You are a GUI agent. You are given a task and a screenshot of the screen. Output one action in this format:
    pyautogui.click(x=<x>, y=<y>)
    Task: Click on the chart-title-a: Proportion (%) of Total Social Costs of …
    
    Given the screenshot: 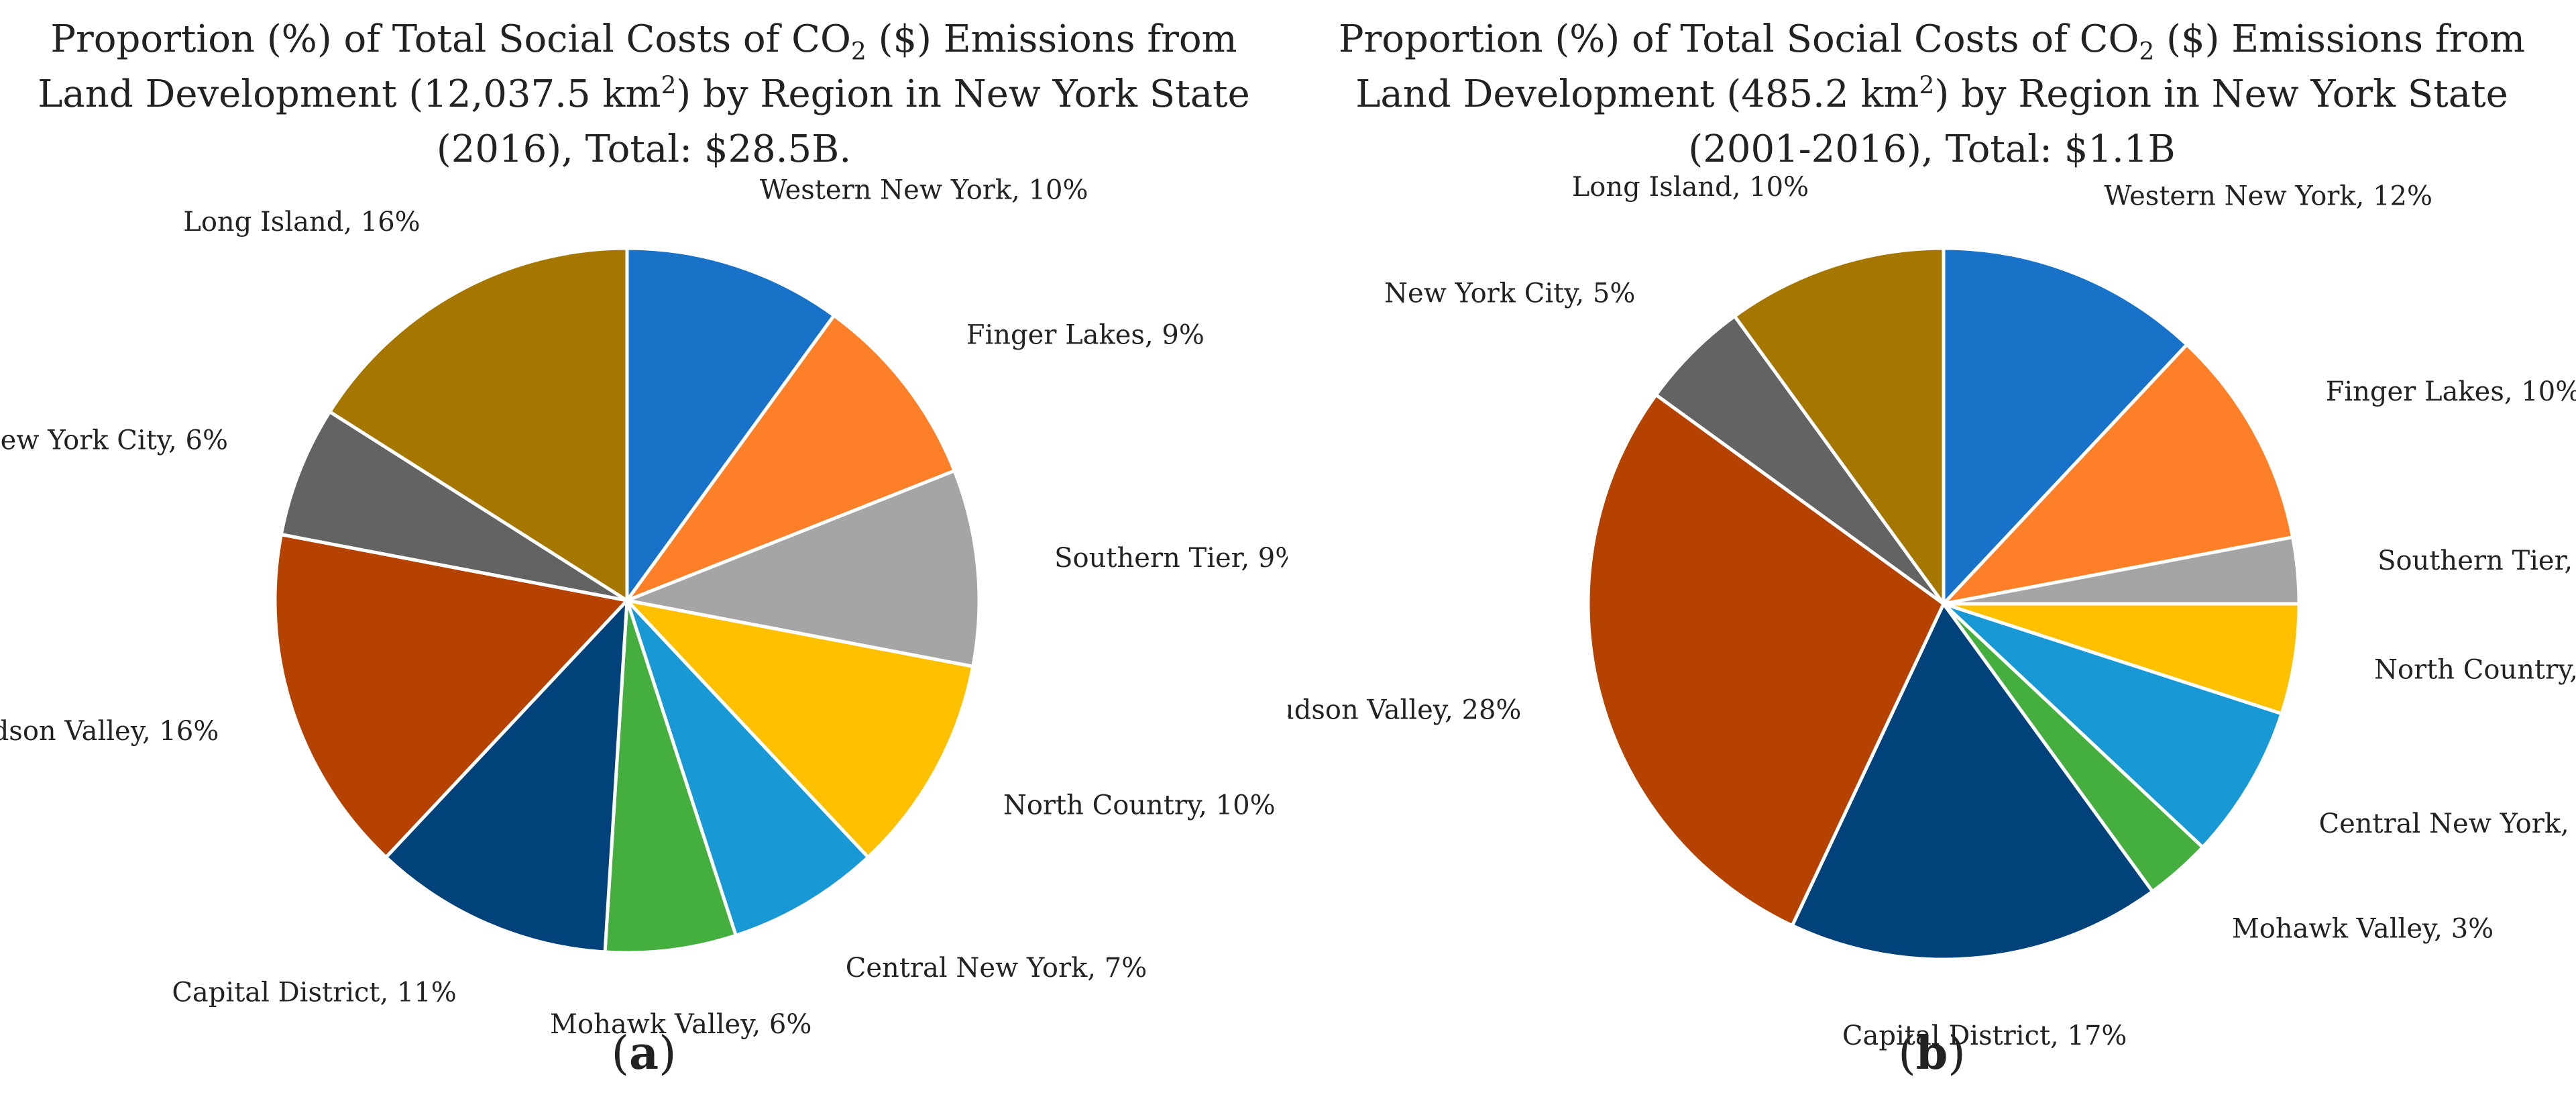 What is the action you would take?
    pyautogui.click(x=644, y=95)
    